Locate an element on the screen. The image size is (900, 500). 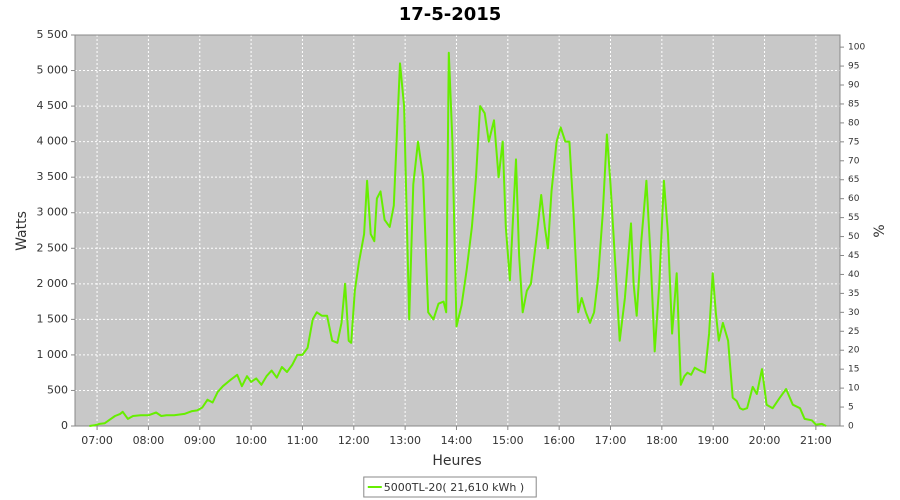
y-tick-label: 5 500 is located at coordinates (53, 34).